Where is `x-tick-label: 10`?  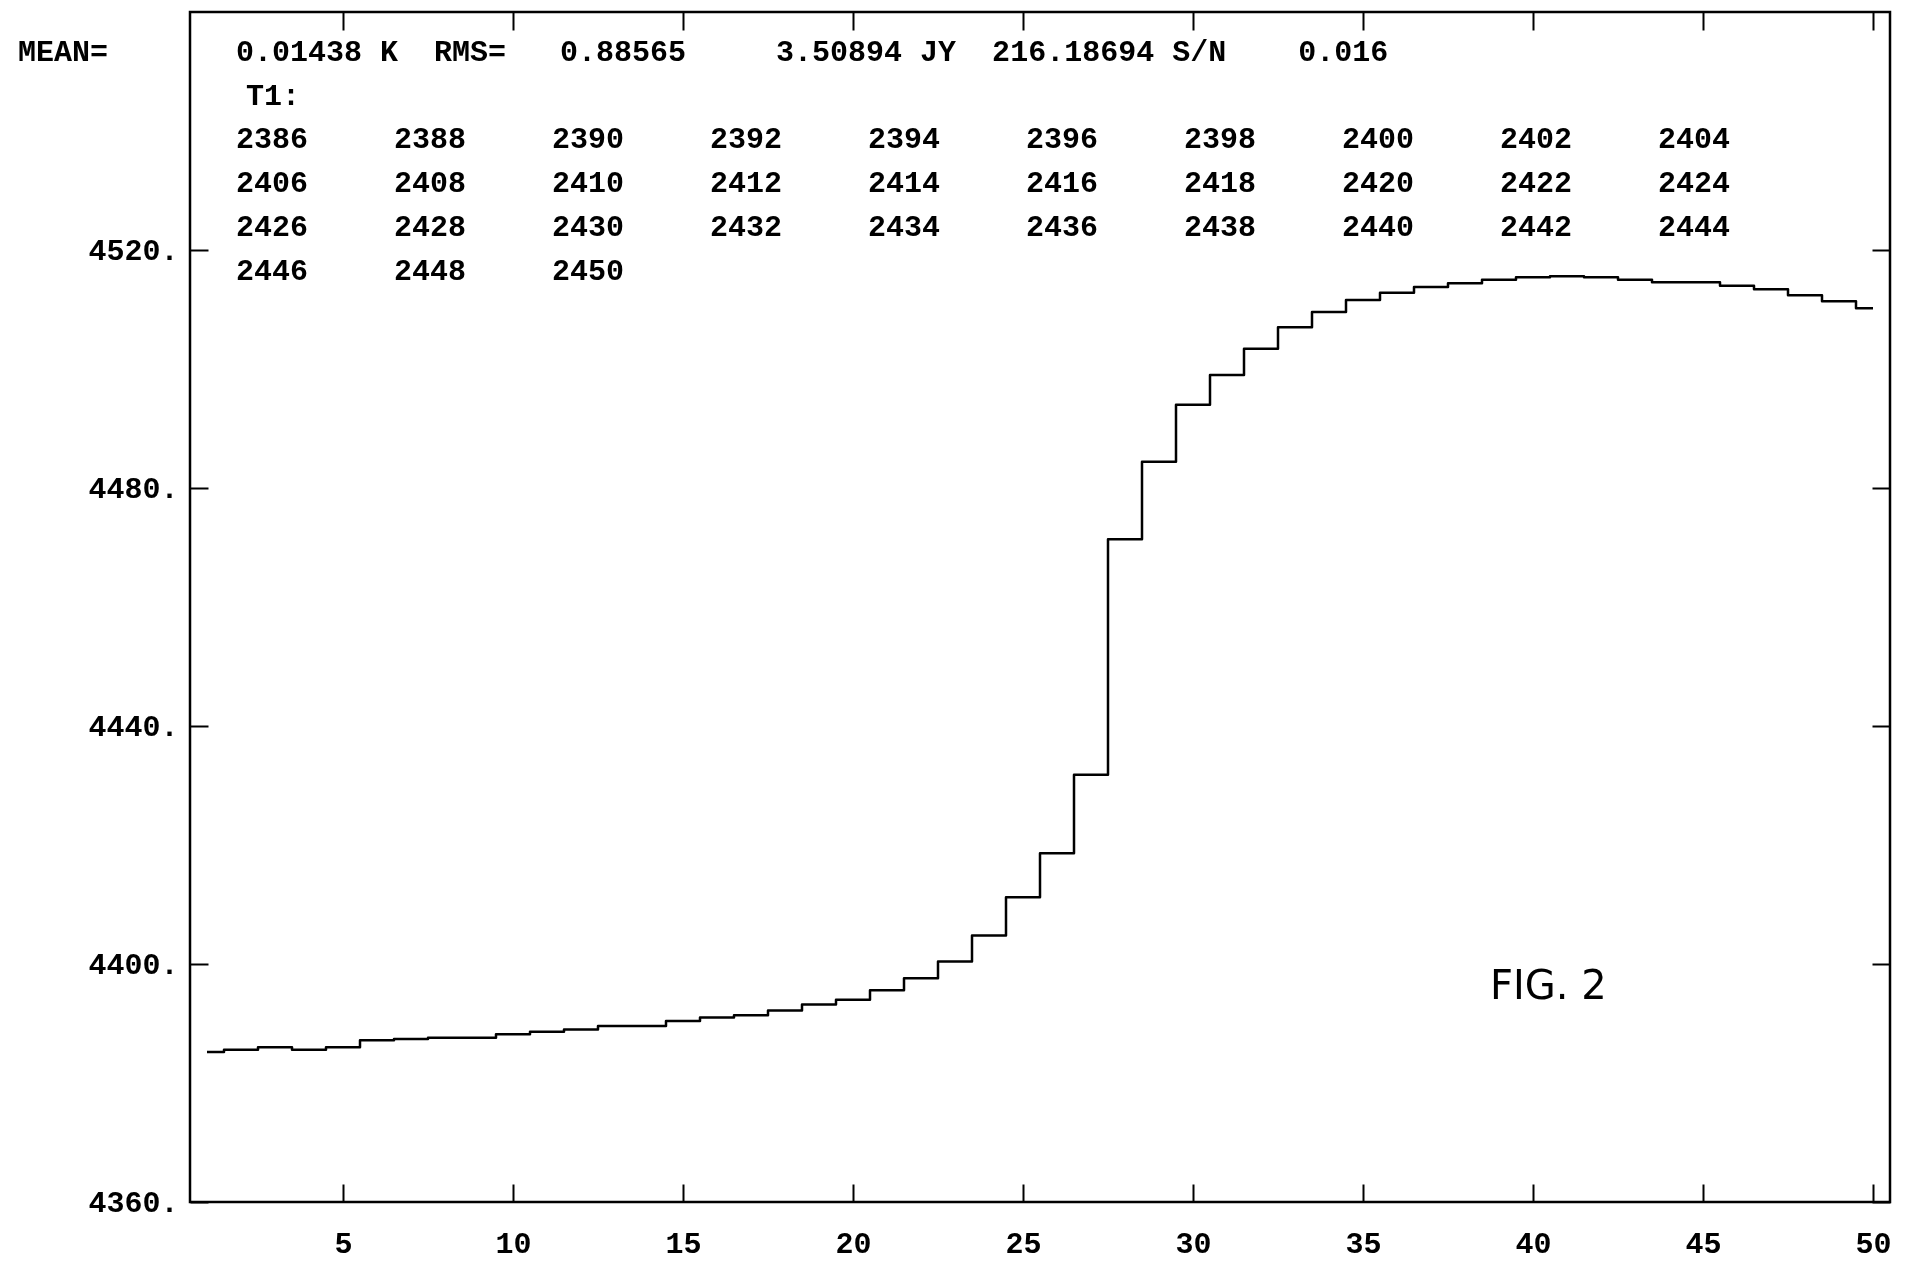 x-tick-label: 10 is located at coordinates (513, 1244).